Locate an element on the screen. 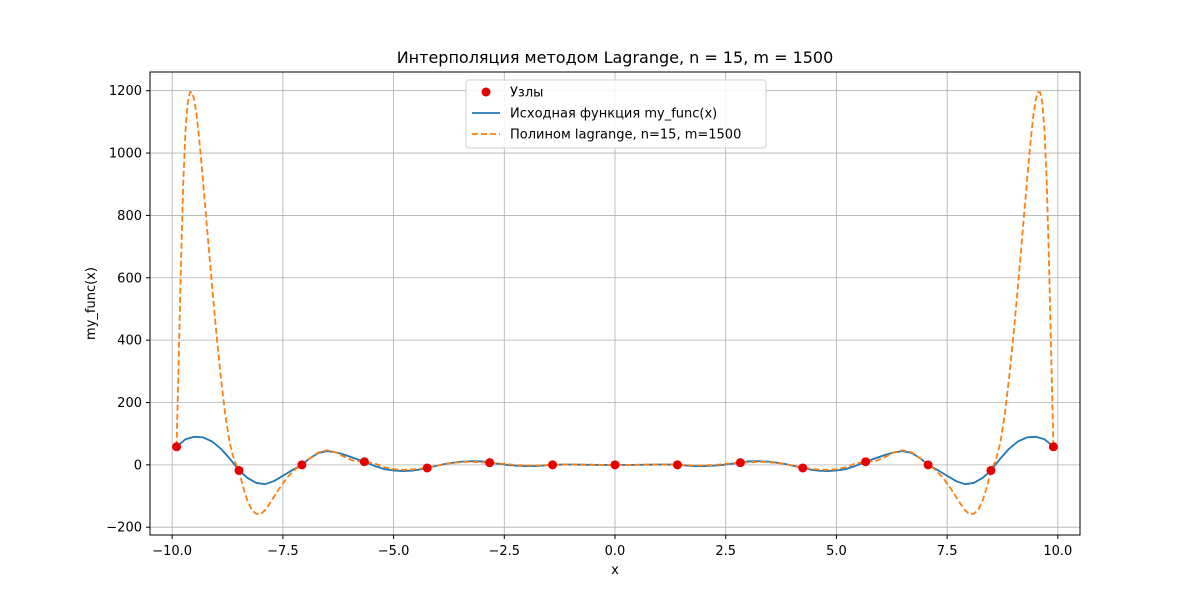 The width and height of the screenshot is (1200, 600). y-tick-label: 0 is located at coordinates (138, 465).